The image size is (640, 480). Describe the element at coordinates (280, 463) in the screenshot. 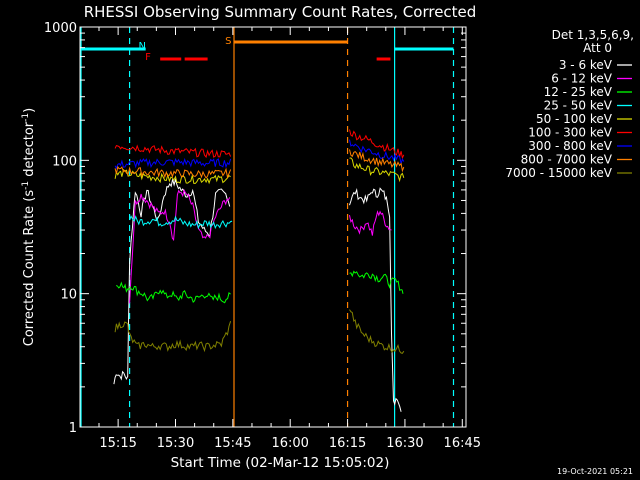

I see `x-axis-label: Start Time (02-Mar-12 15:05:02)` at that location.